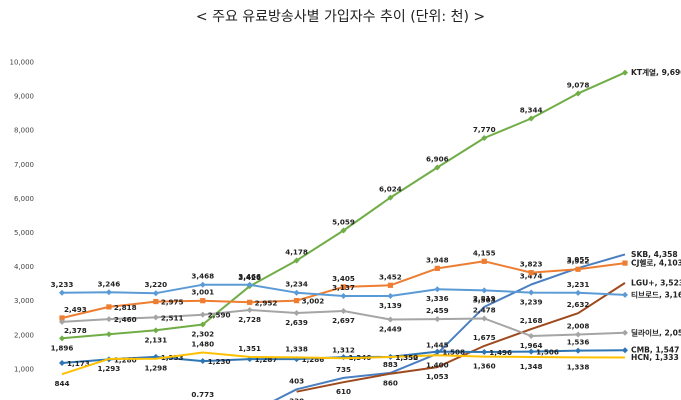 The width and height of the screenshot is (681, 400). What do you see at coordinates (155, 339) in the screenshot?
I see `data-label: 2,131` at bounding box center [155, 339].